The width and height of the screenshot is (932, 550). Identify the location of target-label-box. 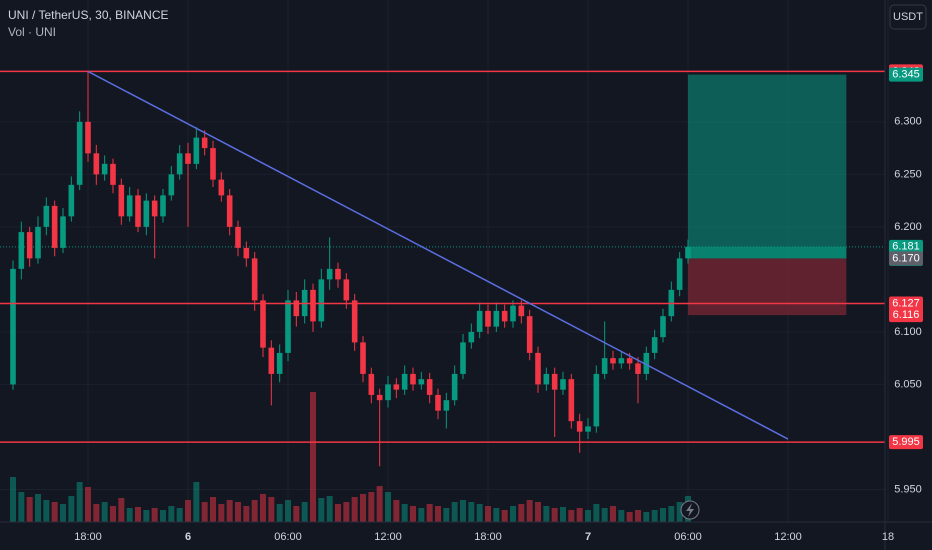
(906, 74).